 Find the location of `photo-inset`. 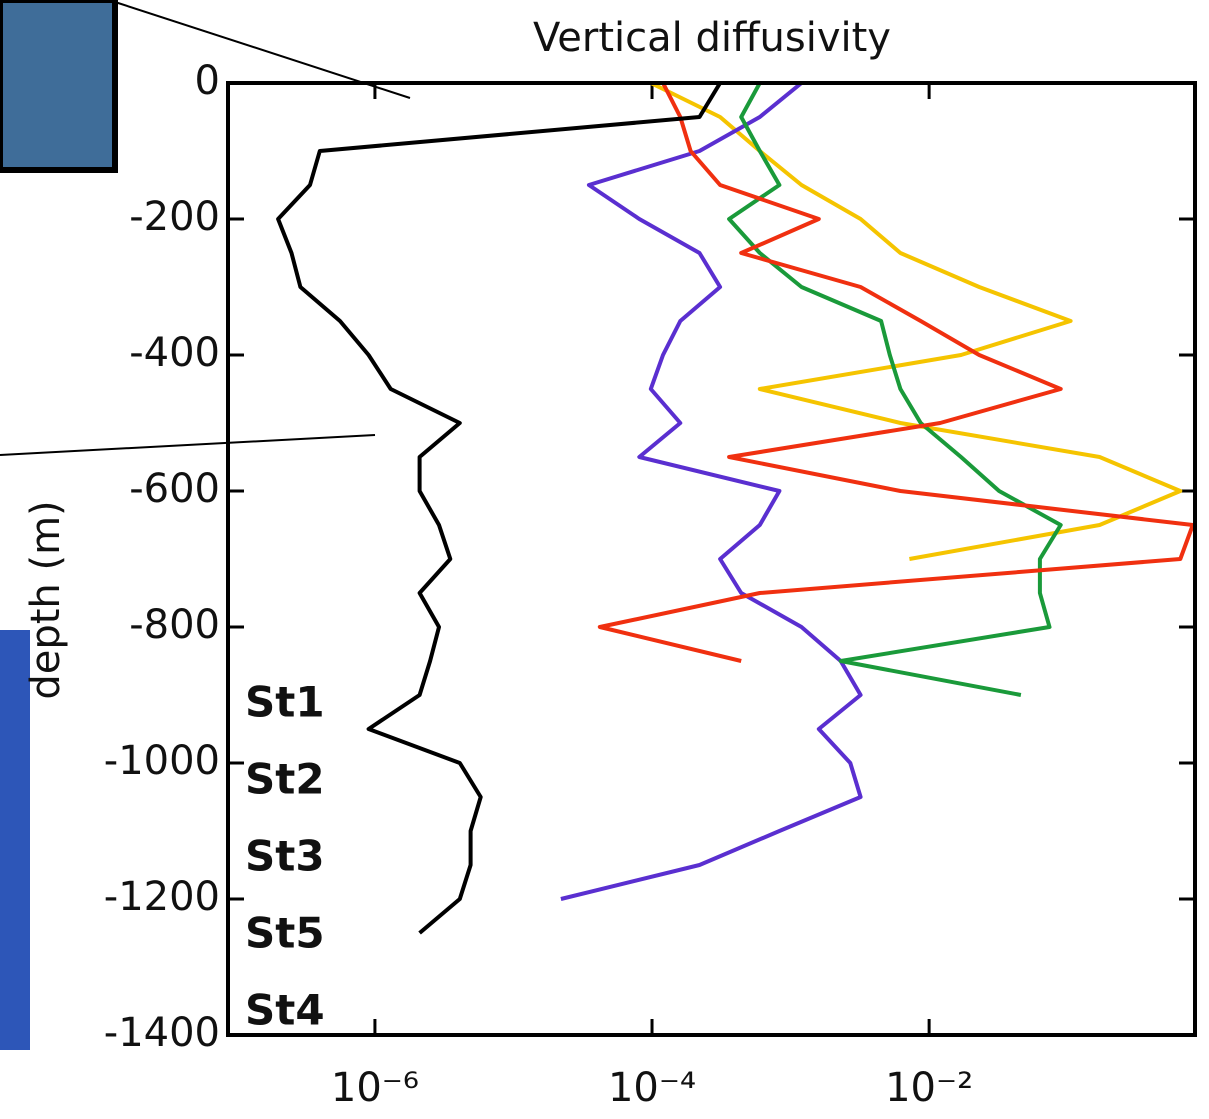

photo-inset is located at coordinates (59, 86).